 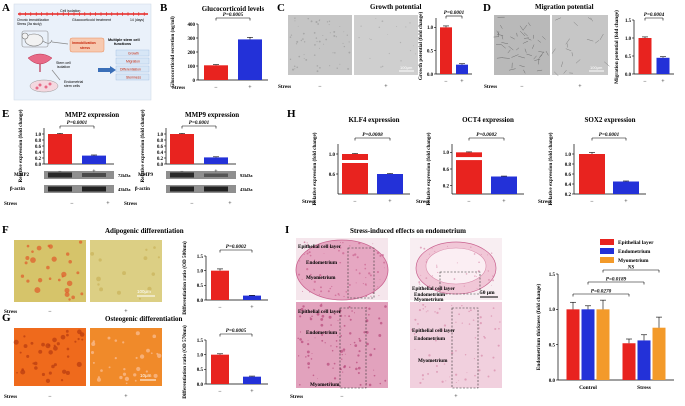 What do you see at coordinates (145, 175) in the screenshot?
I see `mmp9-band-label: MMP9` at bounding box center [145, 175].